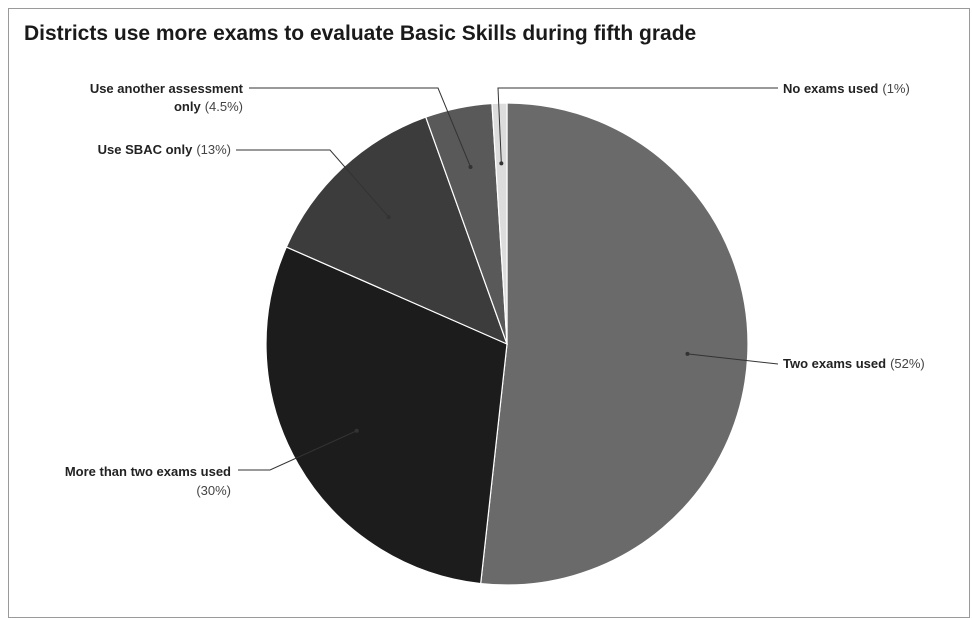 This screenshot has width=972, height=618. I want to click on slice-label-more-than-two-line2: (30%), so click(213, 490).